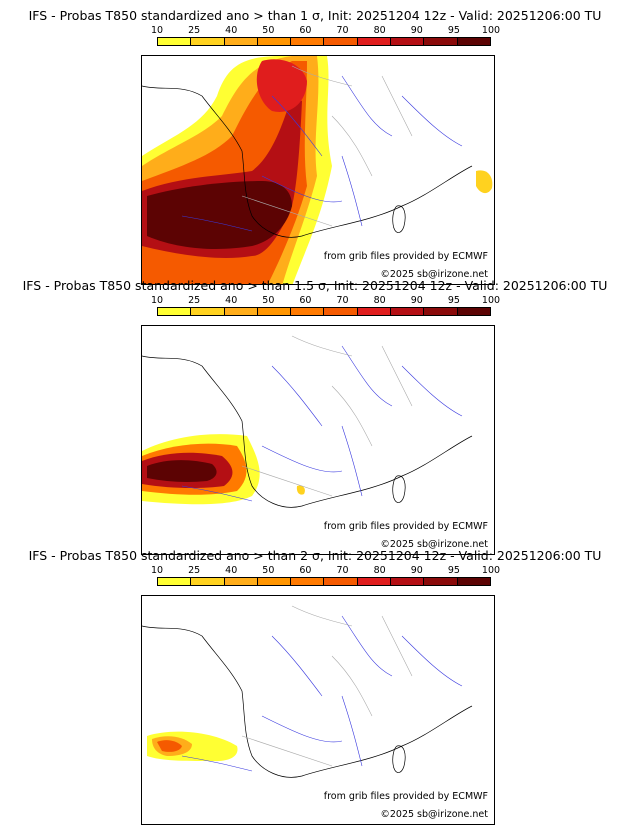 This screenshot has height=828, width=630. I want to click on prob-area-north-red, so click(281, 85).